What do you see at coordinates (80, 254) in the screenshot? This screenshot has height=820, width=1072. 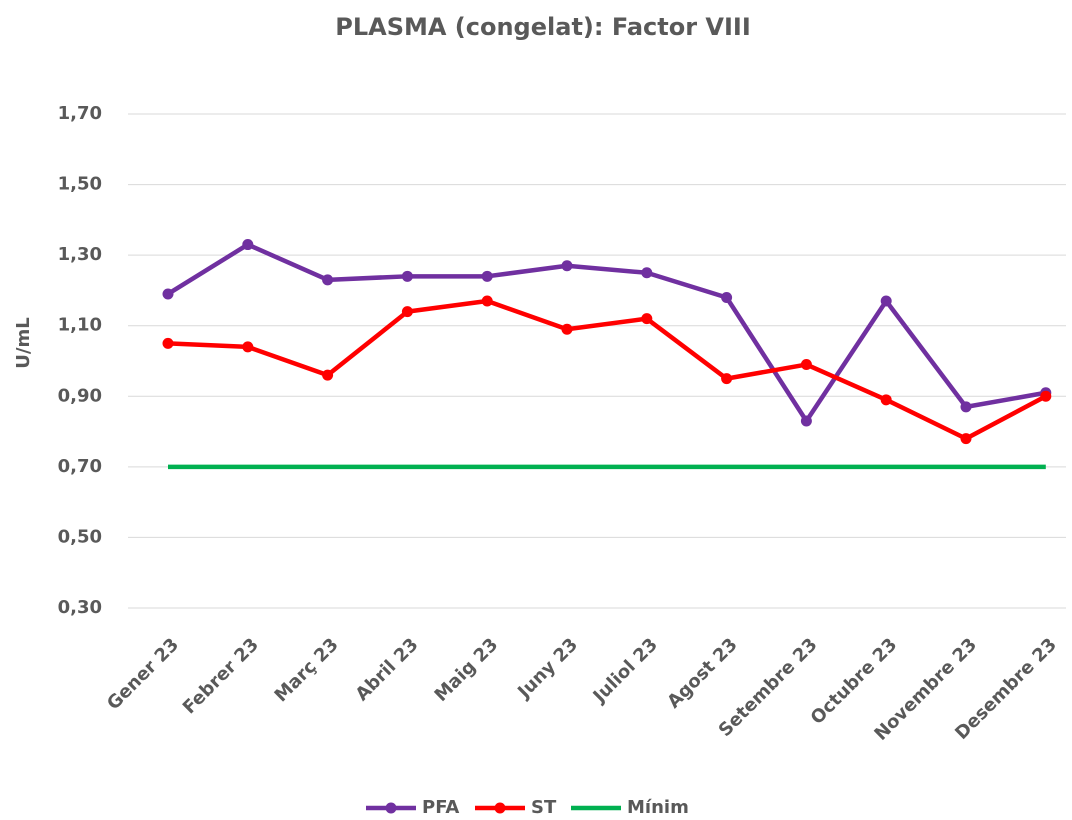 I see `y-tick-label: 1,30` at bounding box center [80, 254].